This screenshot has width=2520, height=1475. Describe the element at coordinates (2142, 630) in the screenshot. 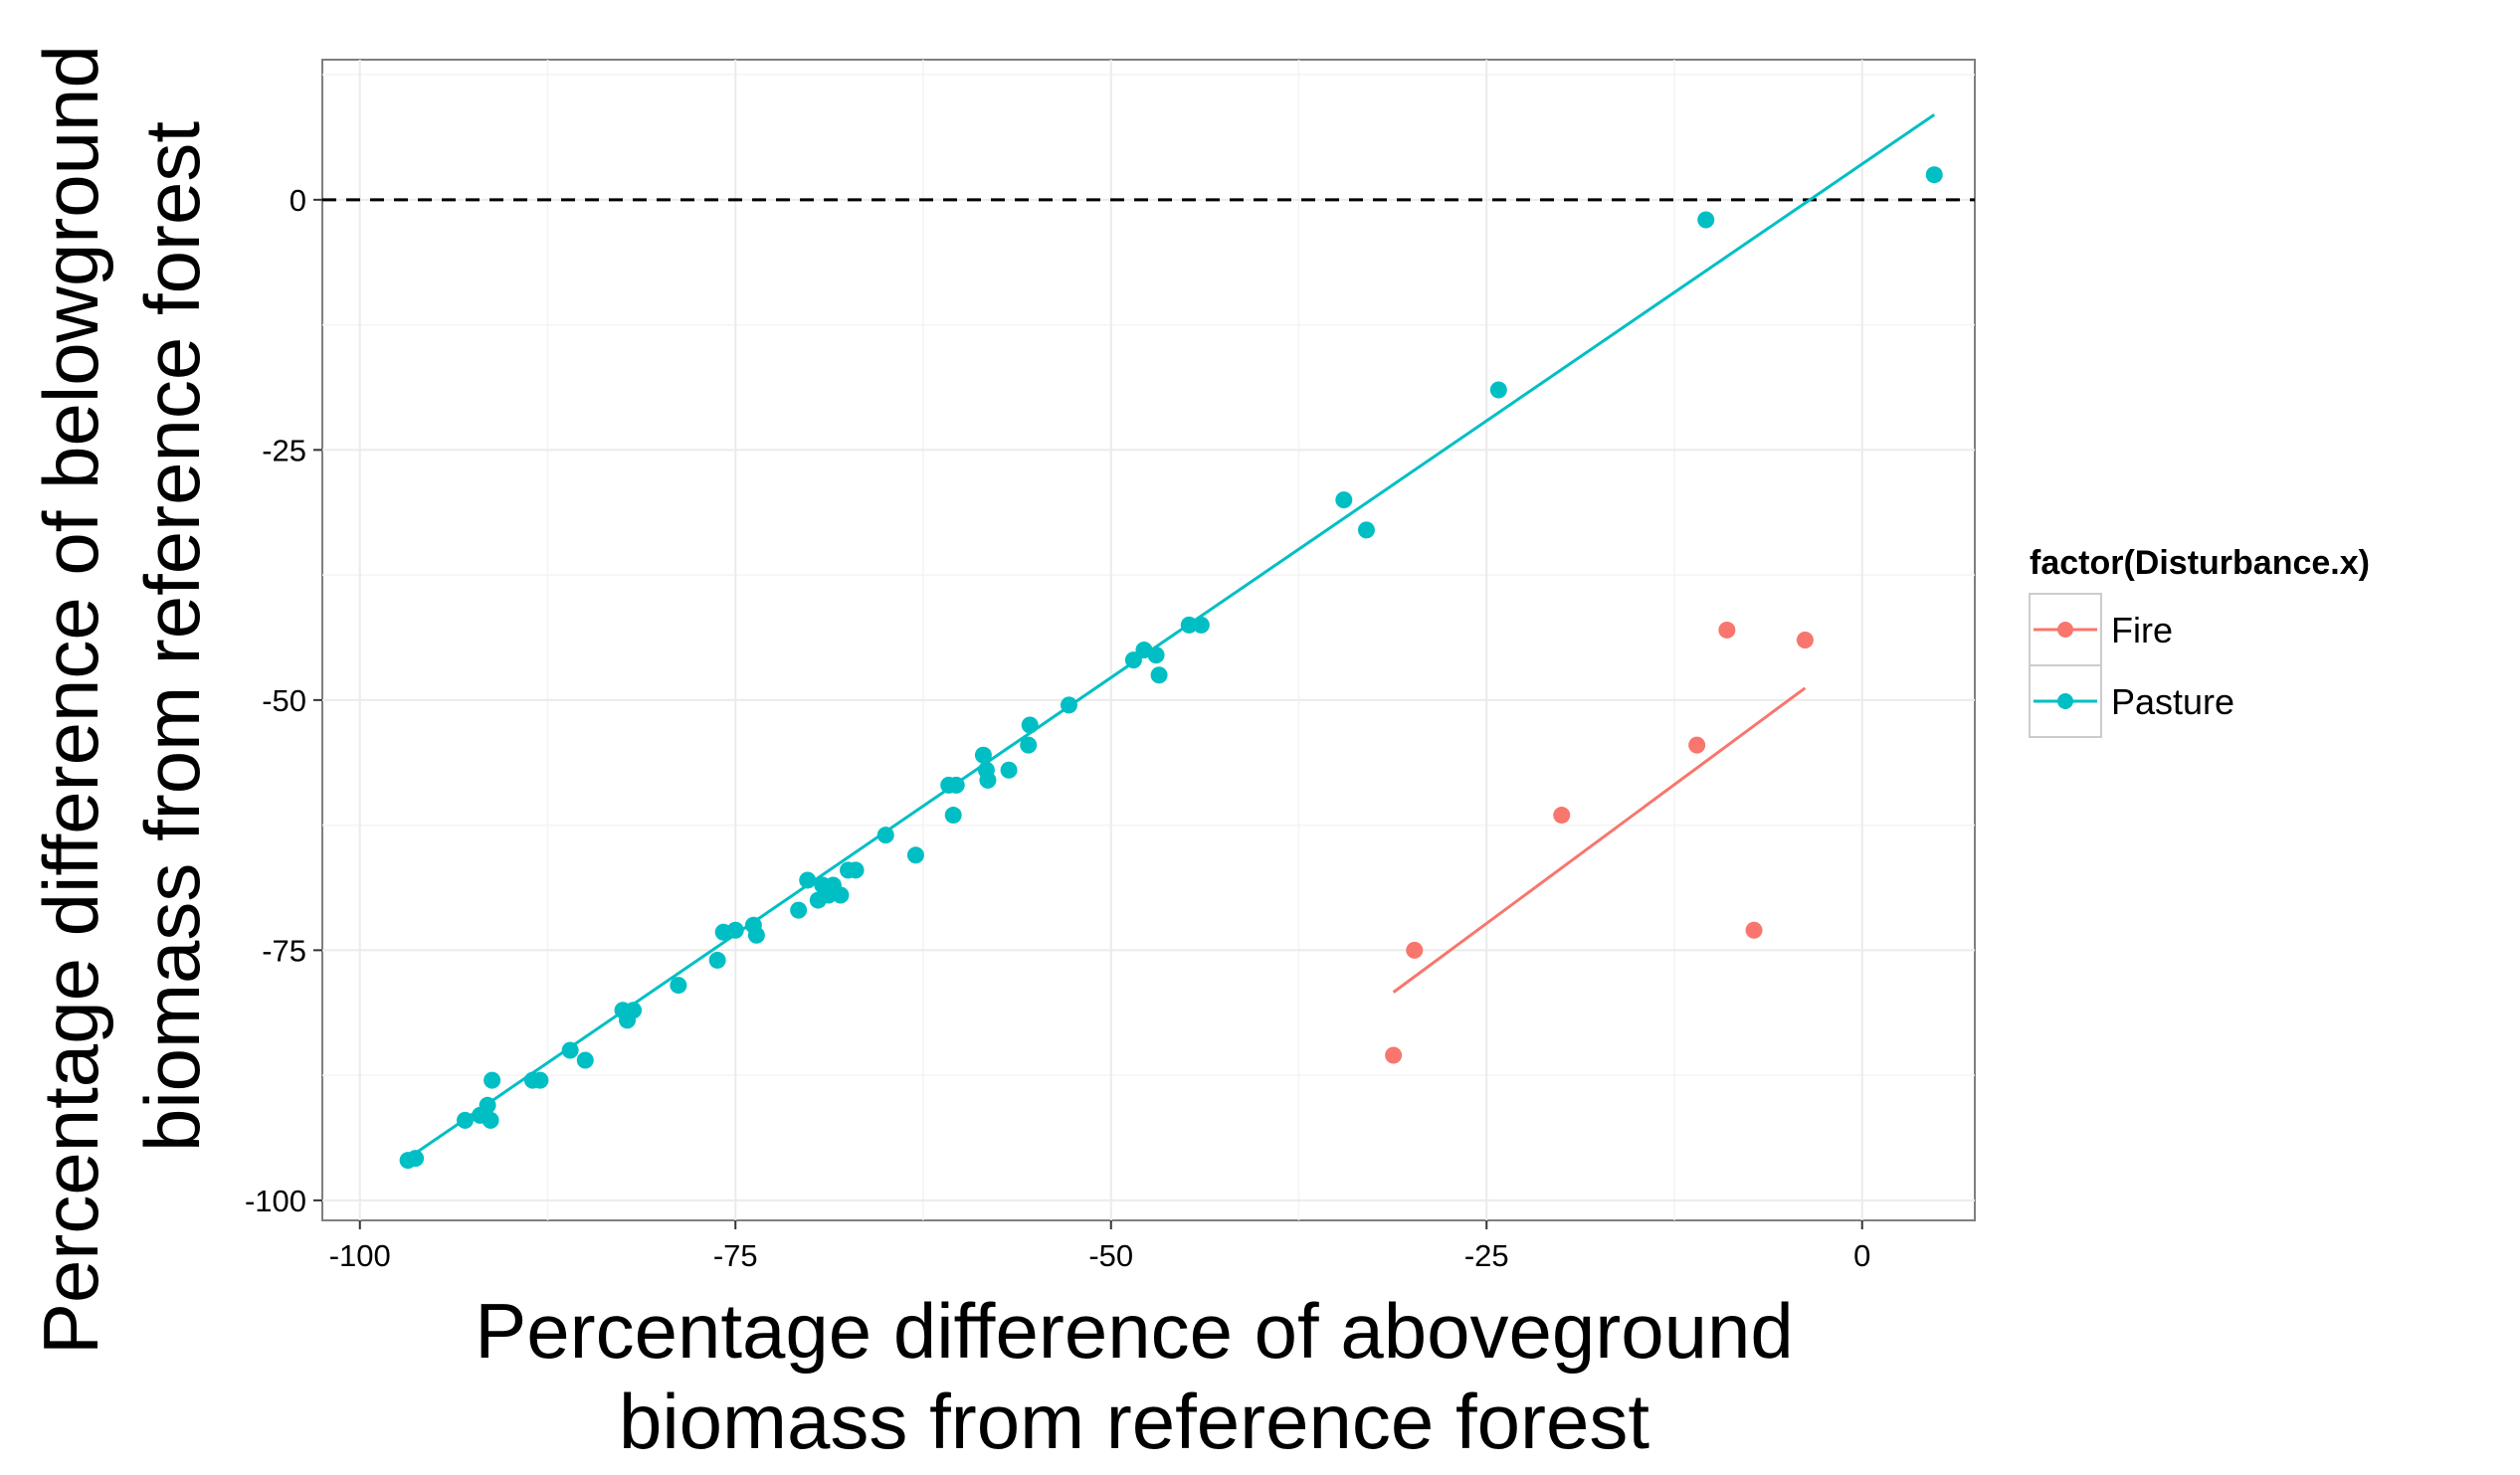

I see `legend-label-fire: Fire` at that location.